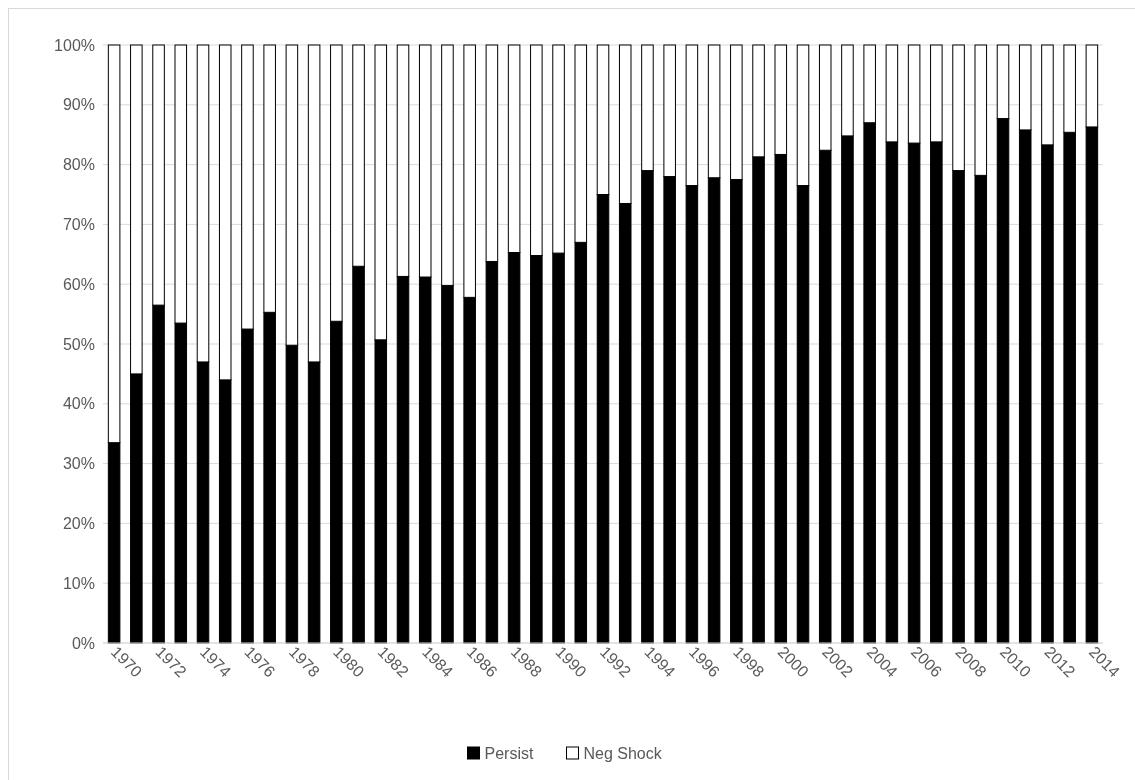 This screenshot has width=1135, height=780. What do you see at coordinates (509, 753) in the screenshot?
I see `legend-label: Persist` at bounding box center [509, 753].